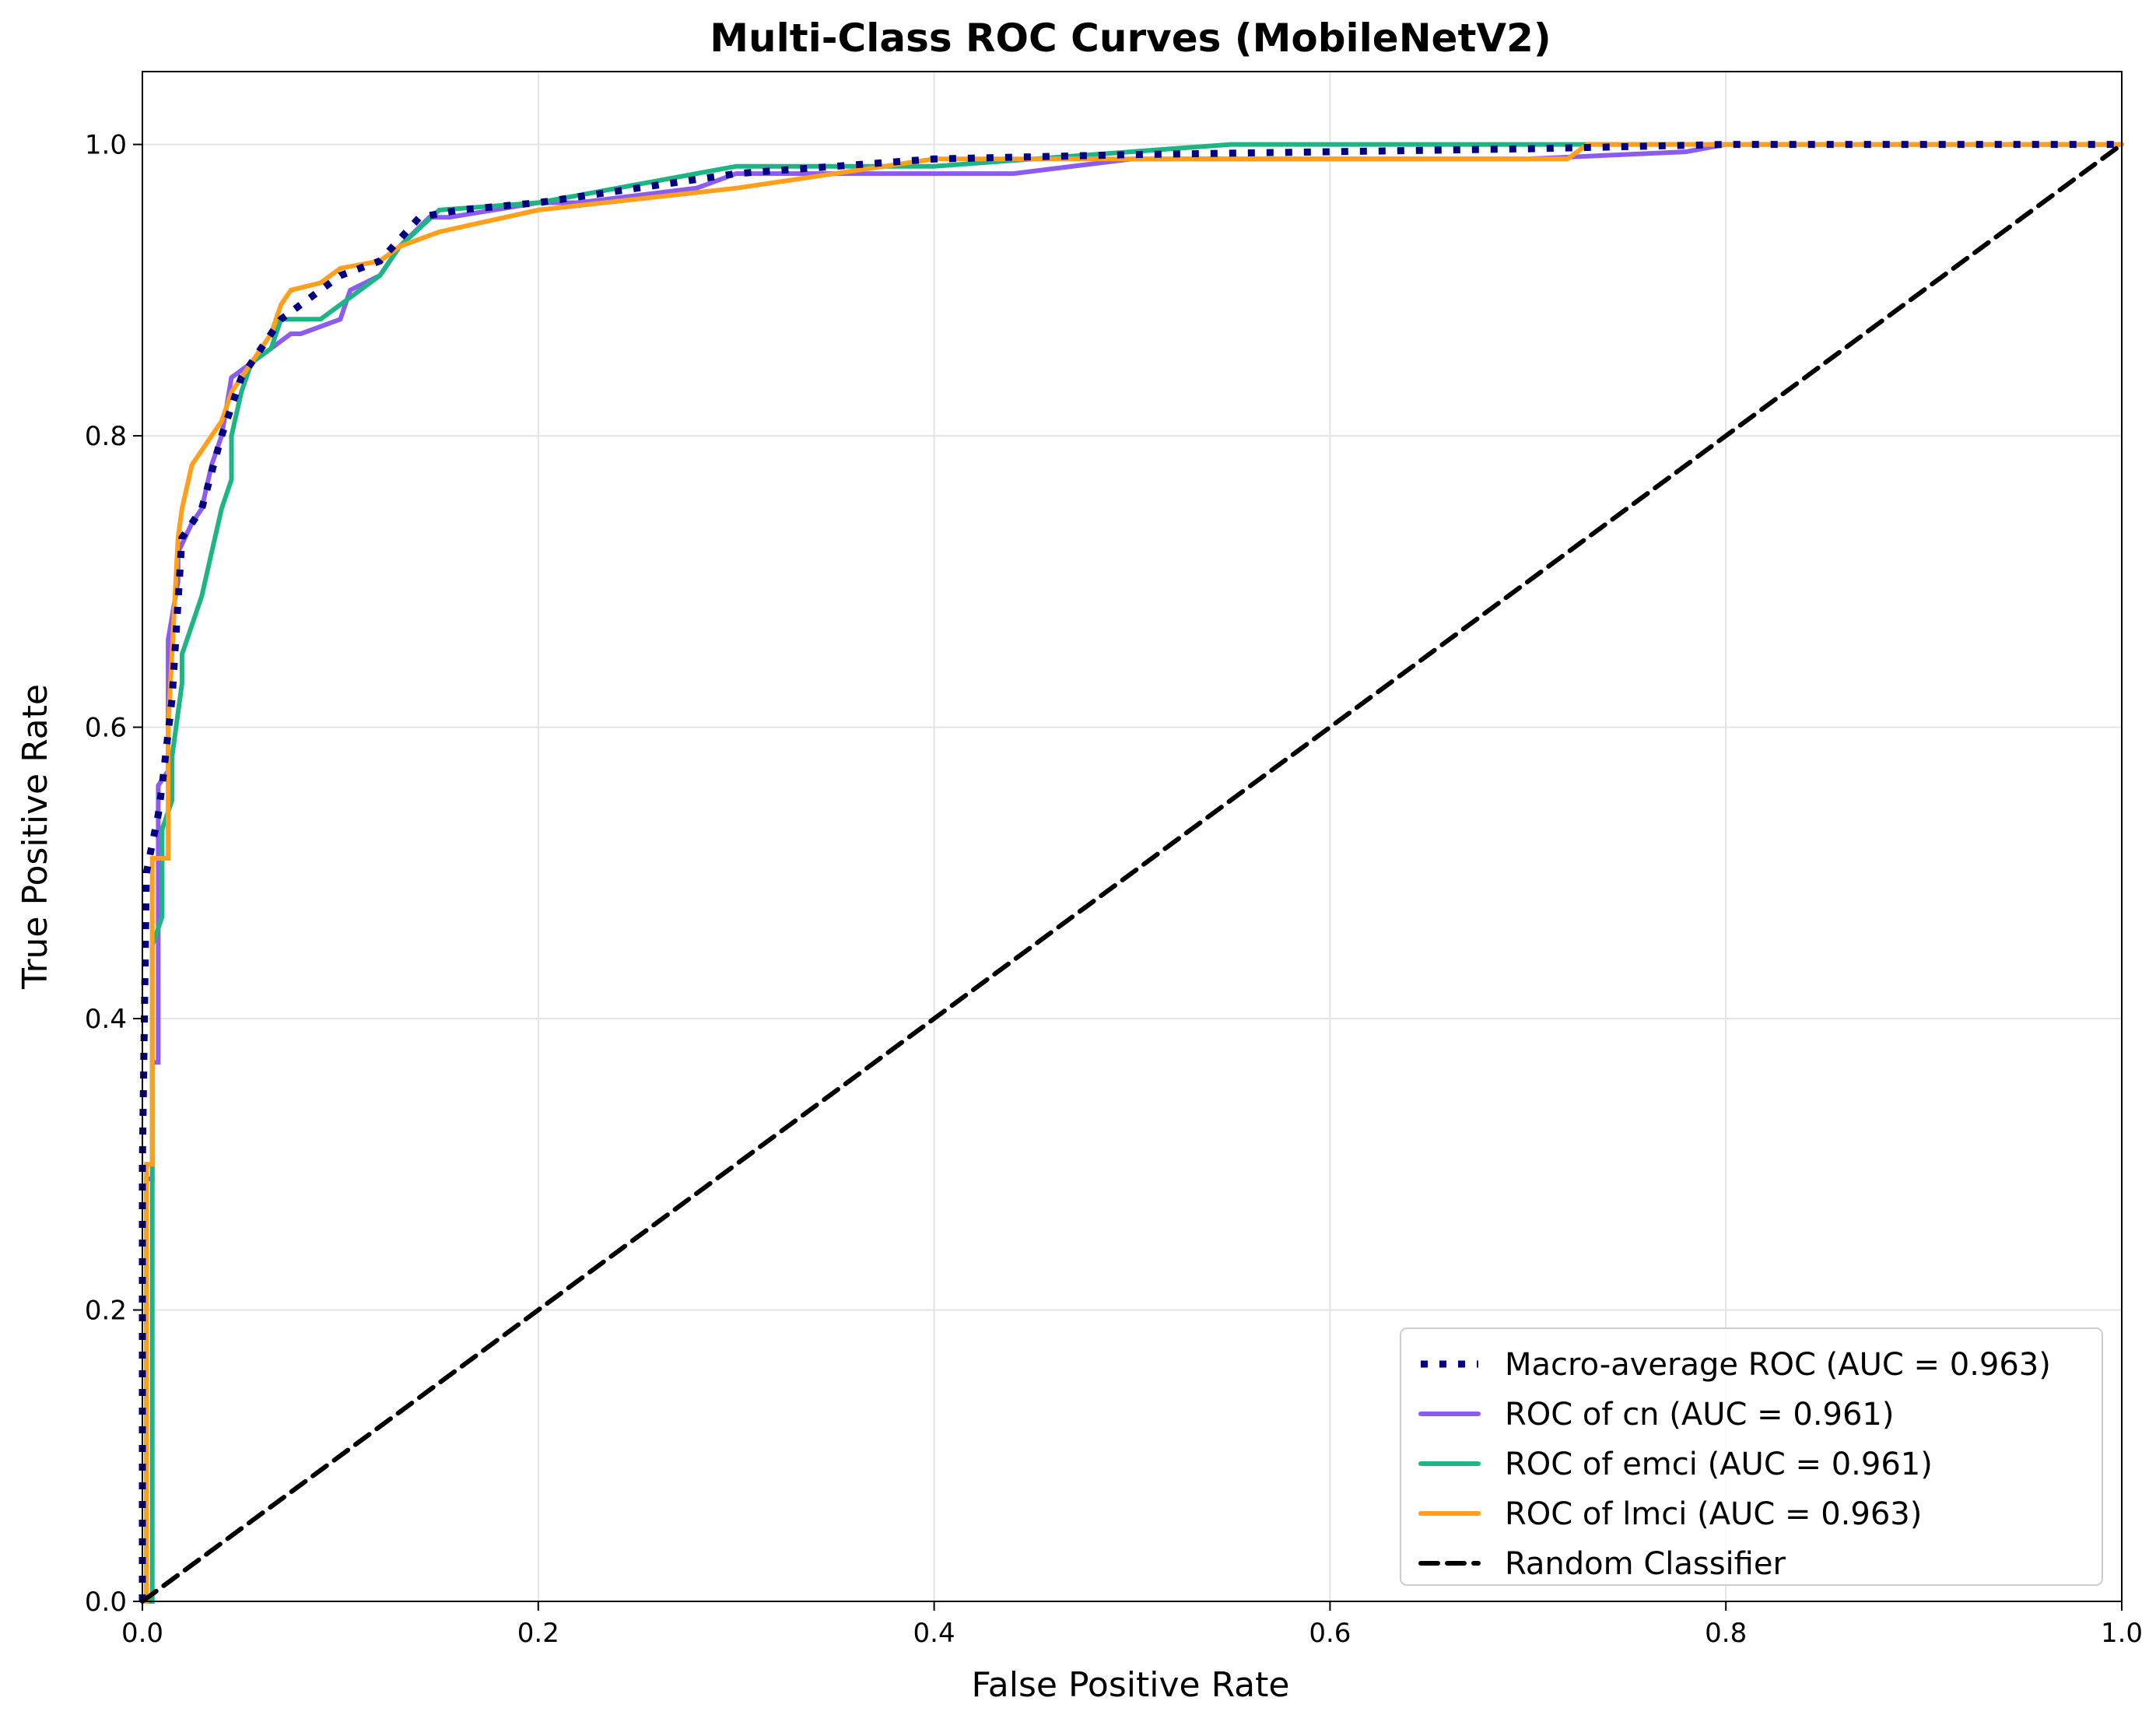 The height and width of the screenshot is (1722, 2156). Describe the element at coordinates (1330, 1633) in the screenshot. I see `x-tick-label: 0.6` at that location.